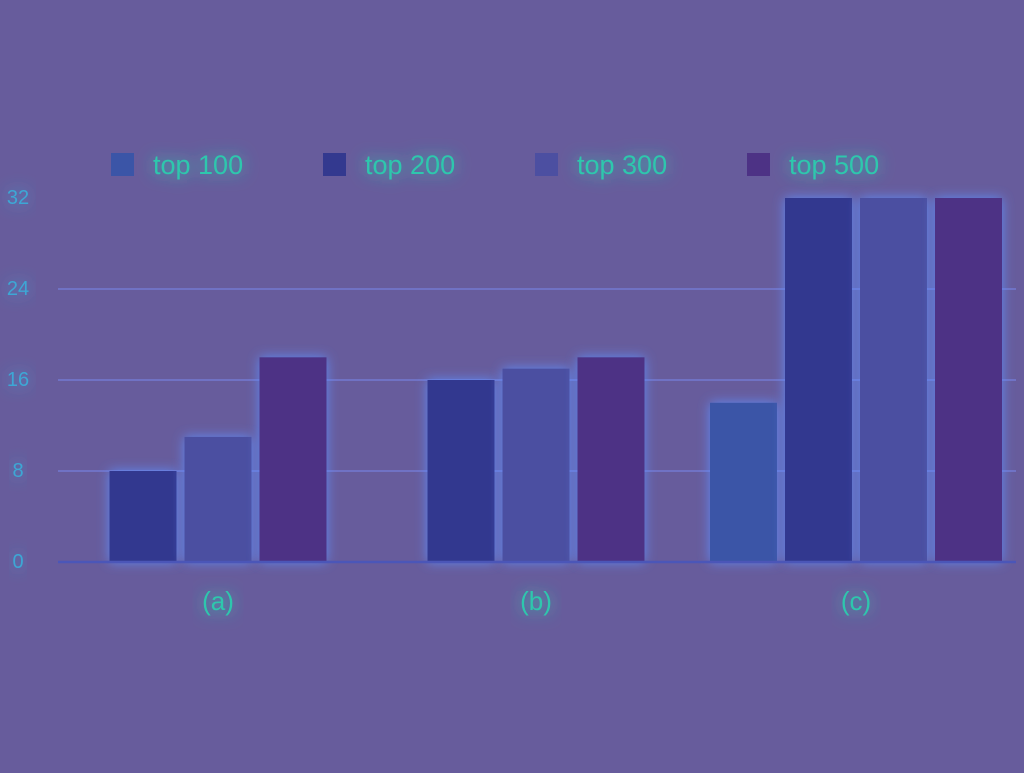 This screenshot has height=773, width=1024. What do you see at coordinates (198, 165) in the screenshot?
I see `legend-label: top 100` at bounding box center [198, 165].